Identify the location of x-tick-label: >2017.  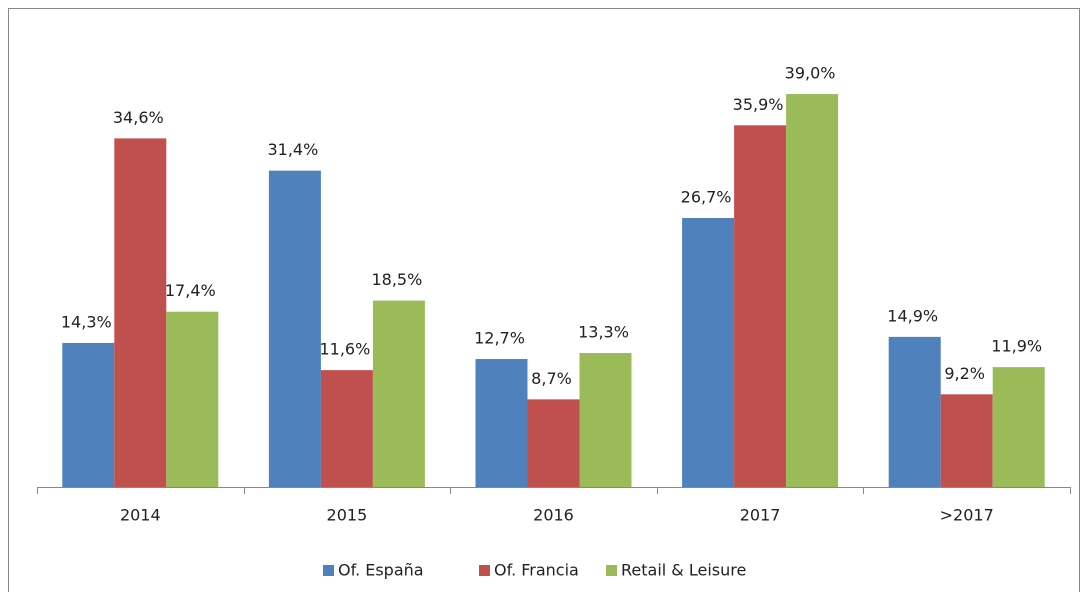
(967, 515).